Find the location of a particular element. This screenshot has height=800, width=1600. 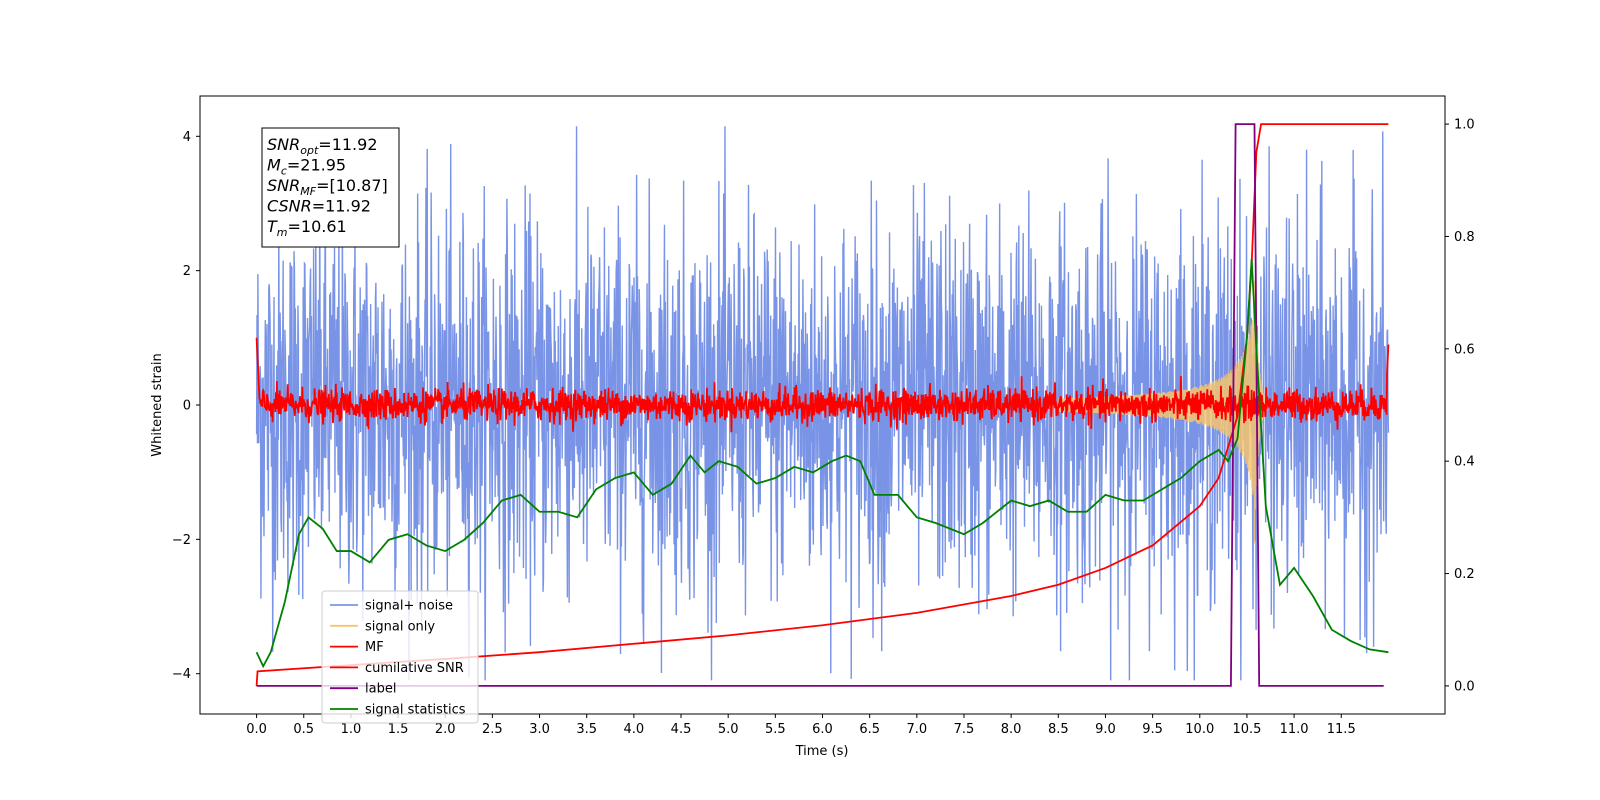

info-line: Tm=10.61 is located at coordinates (307, 228).